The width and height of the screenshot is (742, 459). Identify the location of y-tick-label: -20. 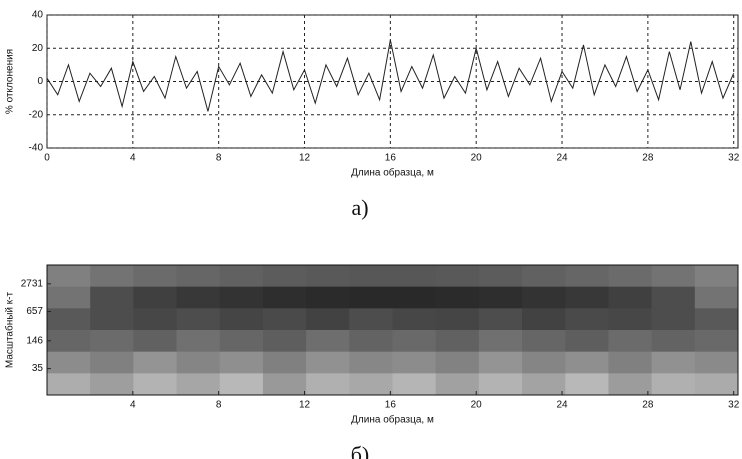
(36, 114).